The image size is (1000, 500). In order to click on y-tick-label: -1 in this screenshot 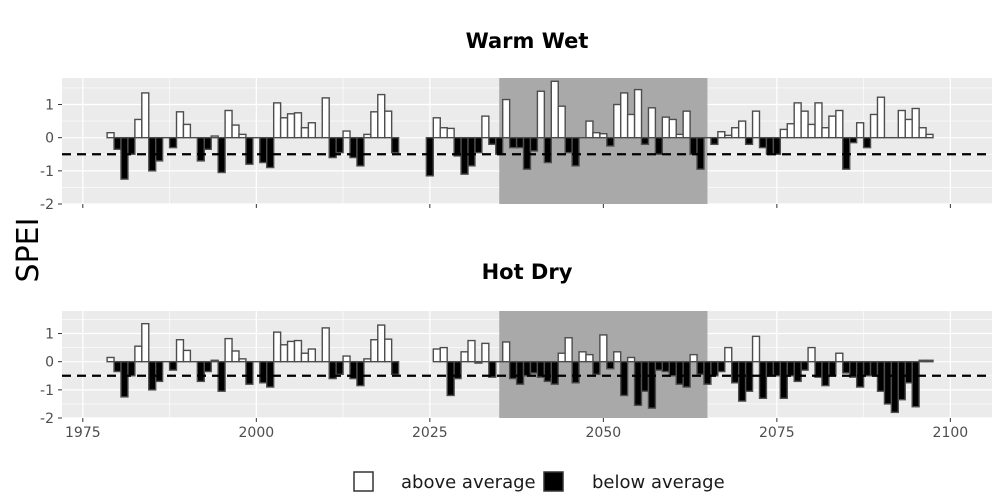, I will do `click(47, 391)`.